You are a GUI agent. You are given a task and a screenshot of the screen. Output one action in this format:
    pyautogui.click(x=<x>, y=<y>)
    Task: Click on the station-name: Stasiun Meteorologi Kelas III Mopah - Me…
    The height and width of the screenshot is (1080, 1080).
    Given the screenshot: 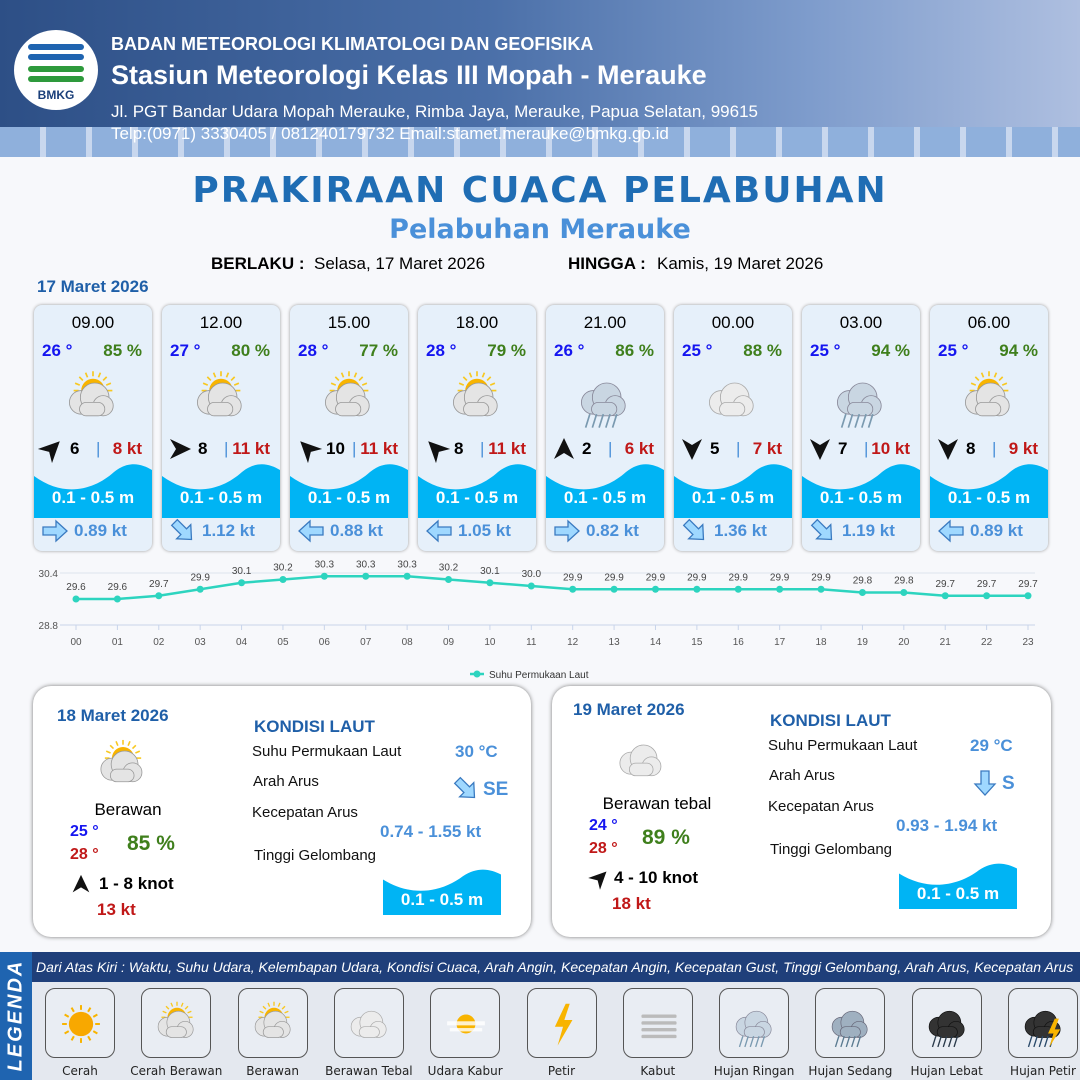 What is the action you would take?
    pyautogui.click(x=409, y=75)
    